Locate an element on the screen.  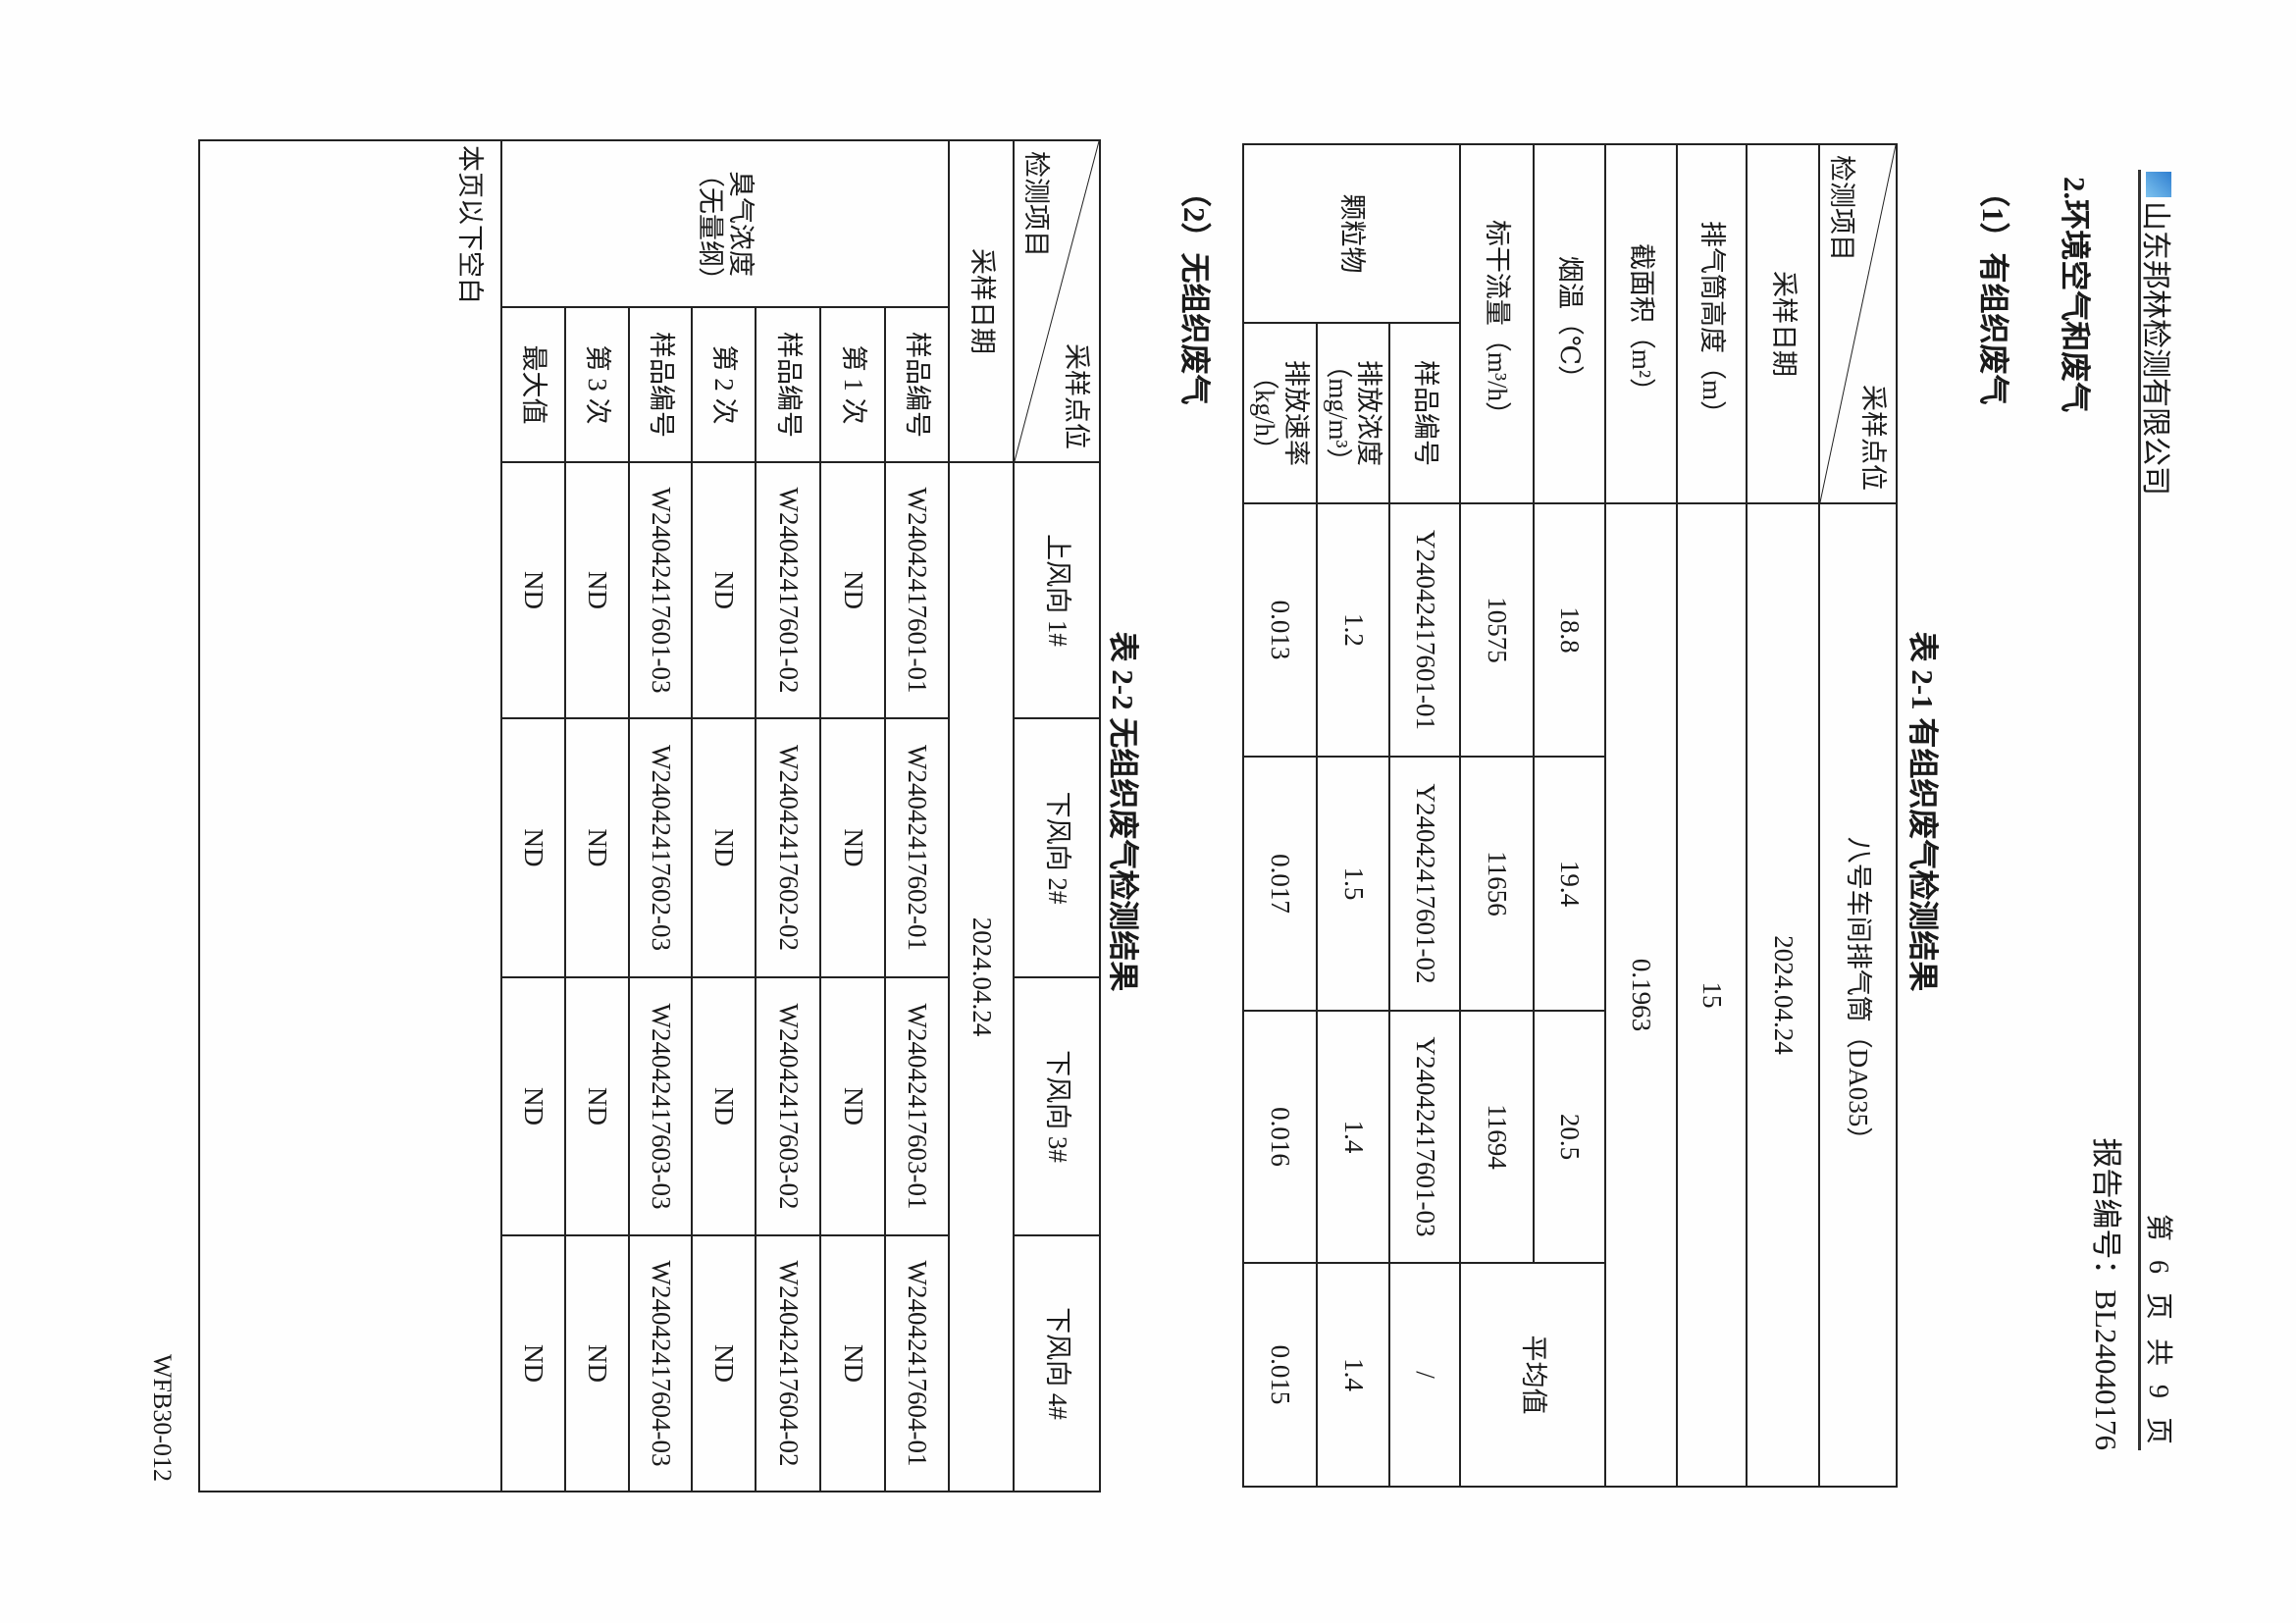
table-row: 第 2 次 ND ND ND ND is located at coordinates (724, 816).